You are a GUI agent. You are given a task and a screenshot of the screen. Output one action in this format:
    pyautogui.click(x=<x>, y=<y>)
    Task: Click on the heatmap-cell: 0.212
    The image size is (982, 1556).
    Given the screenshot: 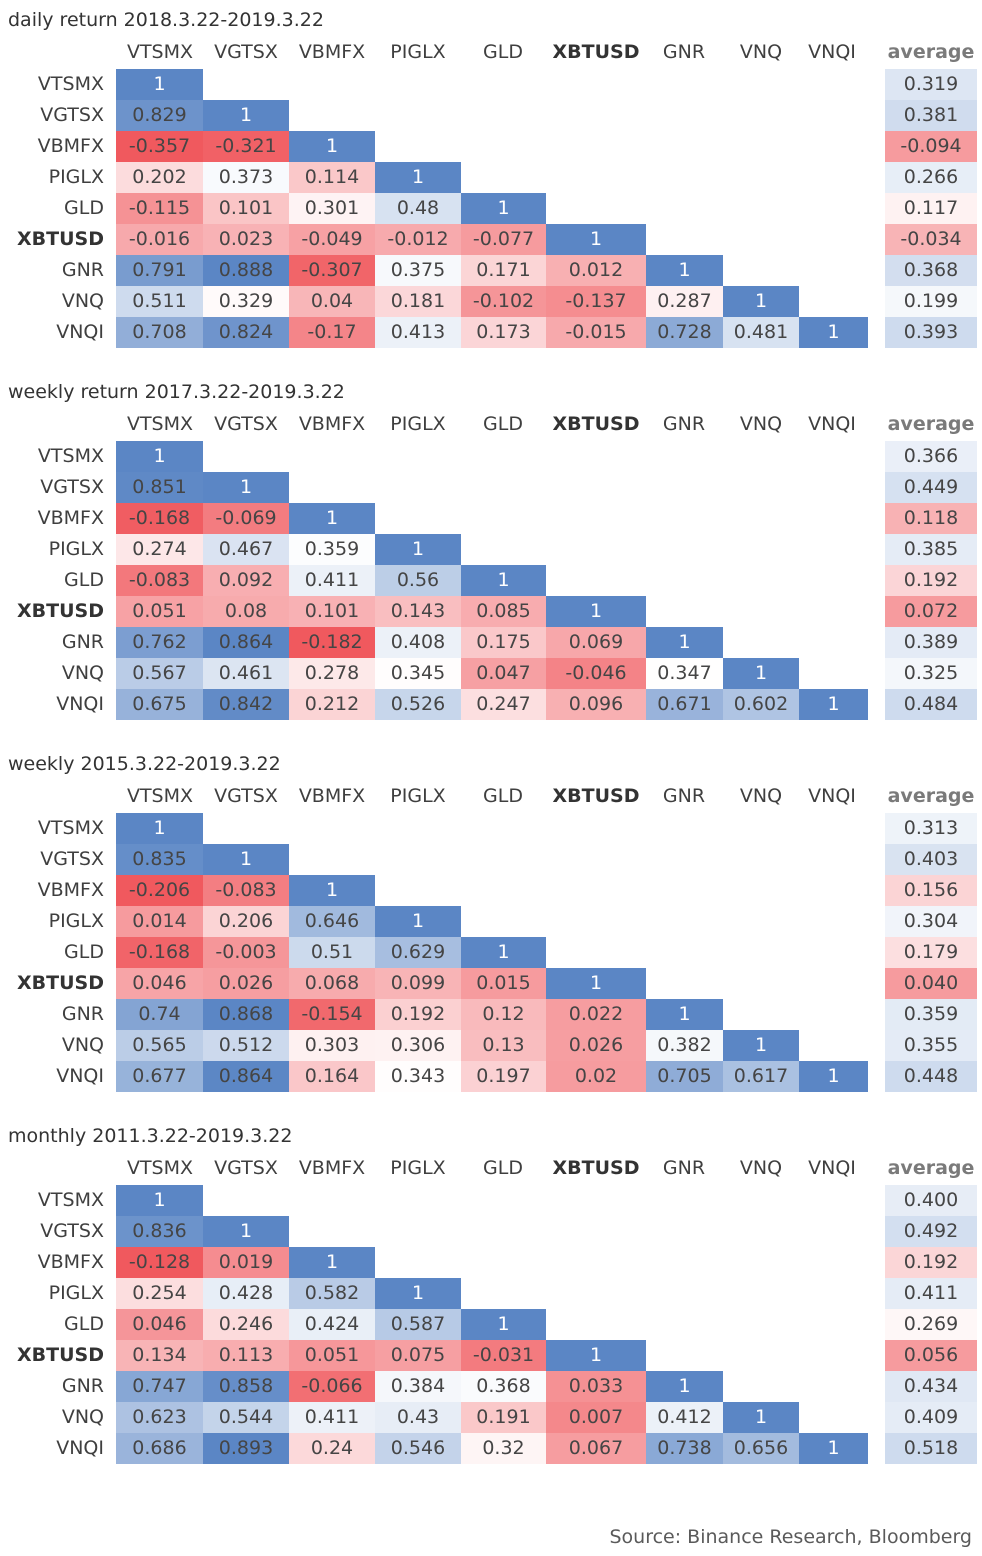 What is the action you would take?
    pyautogui.click(x=332, y=704)
    